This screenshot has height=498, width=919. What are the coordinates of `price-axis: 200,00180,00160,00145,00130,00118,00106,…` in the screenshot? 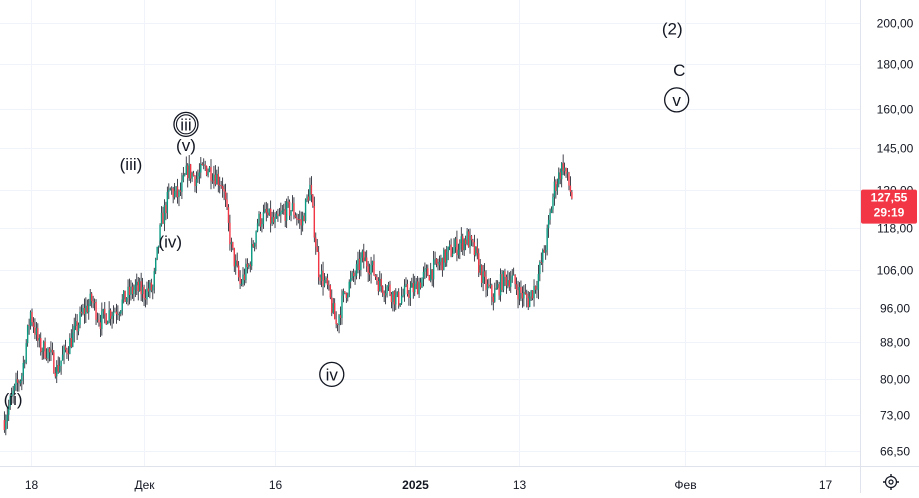 It's located at (895, 238).